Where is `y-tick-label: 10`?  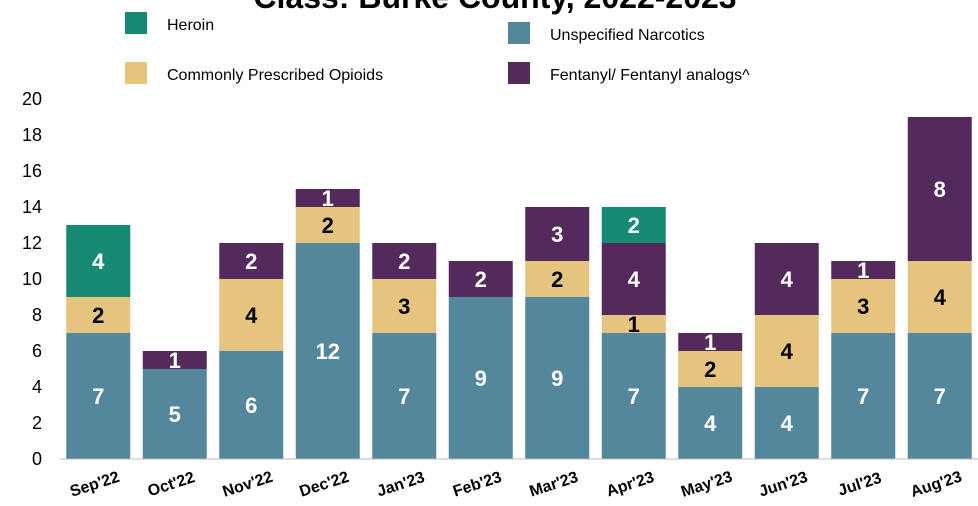 y-tick-label: 10 is located at coordinates (32, 279).